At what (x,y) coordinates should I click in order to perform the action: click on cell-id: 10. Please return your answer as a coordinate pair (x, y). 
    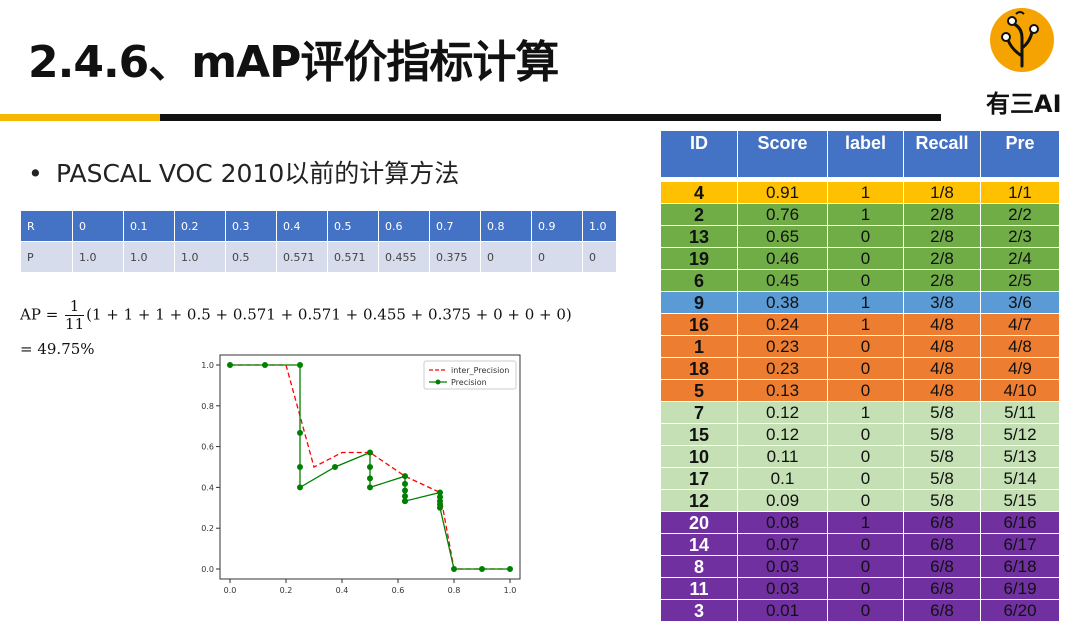
    Looking at the image, I should click on (699, 456).